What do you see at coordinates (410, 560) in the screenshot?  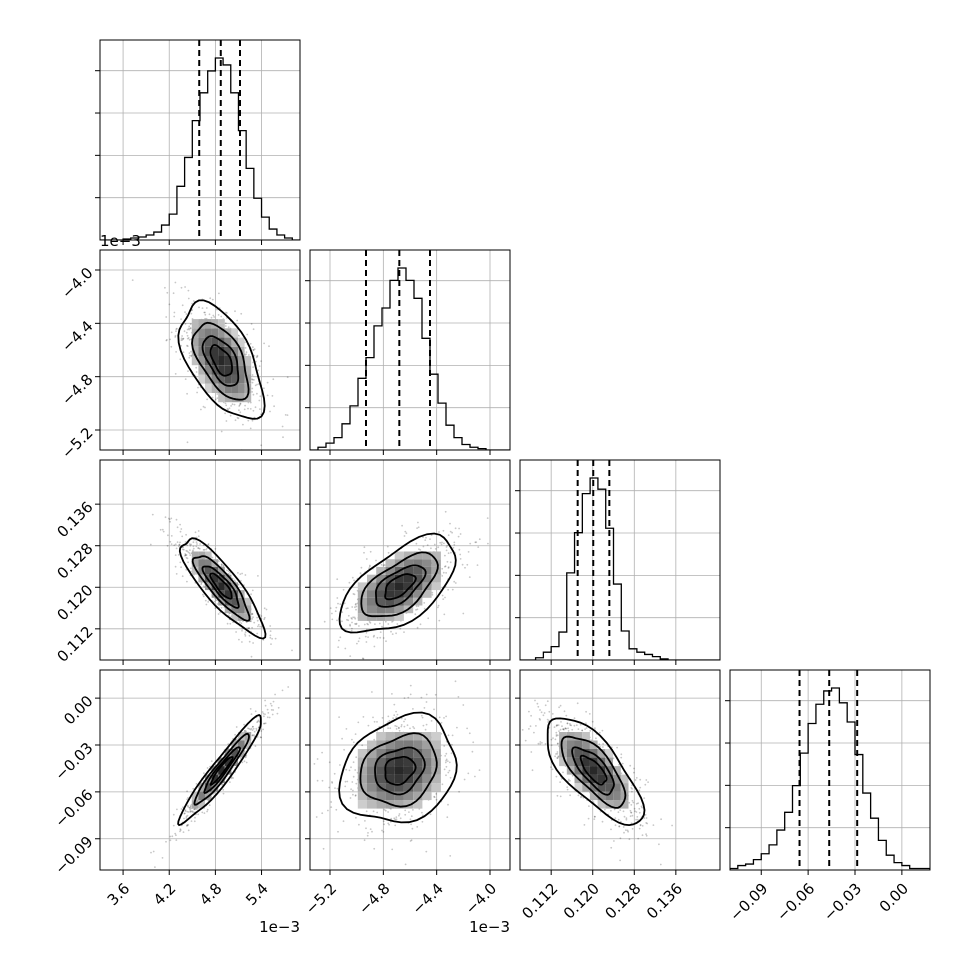 I see `panel-frame` at bounding box center [410, 560].